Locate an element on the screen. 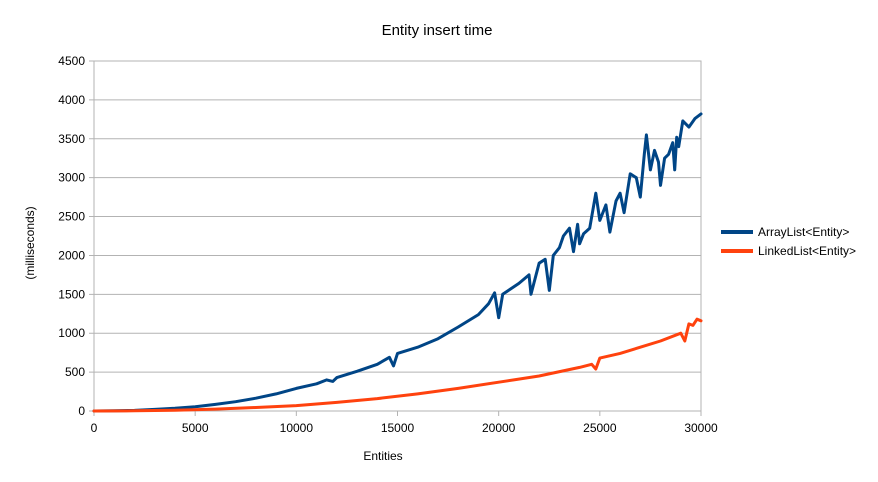  x-axis-tick-labels: 0 5000 10000 15000 20000 25000 30000 is located at coordinates (404, 423).